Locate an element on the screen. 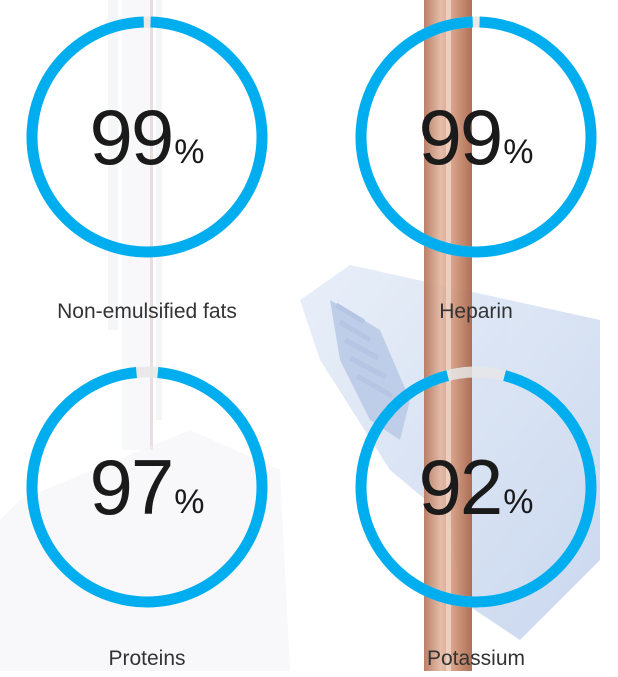 Image resolution: width=618 pixels, height=677 pixels. donut-non-emulsified-fats is located at coordinates (147, 137).